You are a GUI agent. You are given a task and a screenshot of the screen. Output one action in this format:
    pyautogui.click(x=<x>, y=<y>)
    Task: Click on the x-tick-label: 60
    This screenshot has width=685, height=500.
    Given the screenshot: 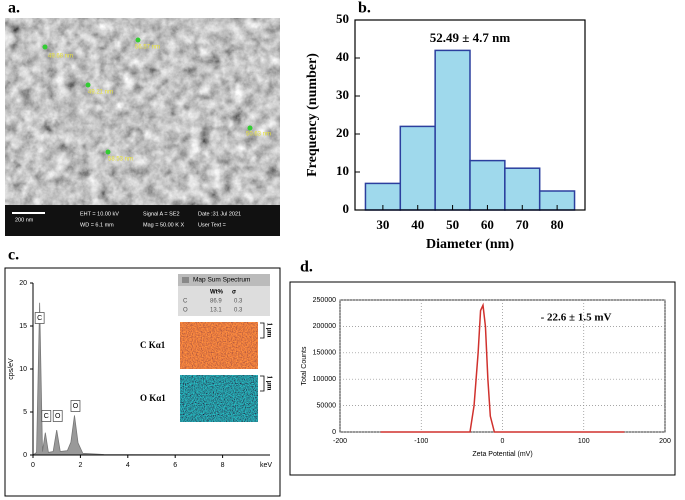 What is the action you would take?
    pyautogui.click(x=487, y=224)
    